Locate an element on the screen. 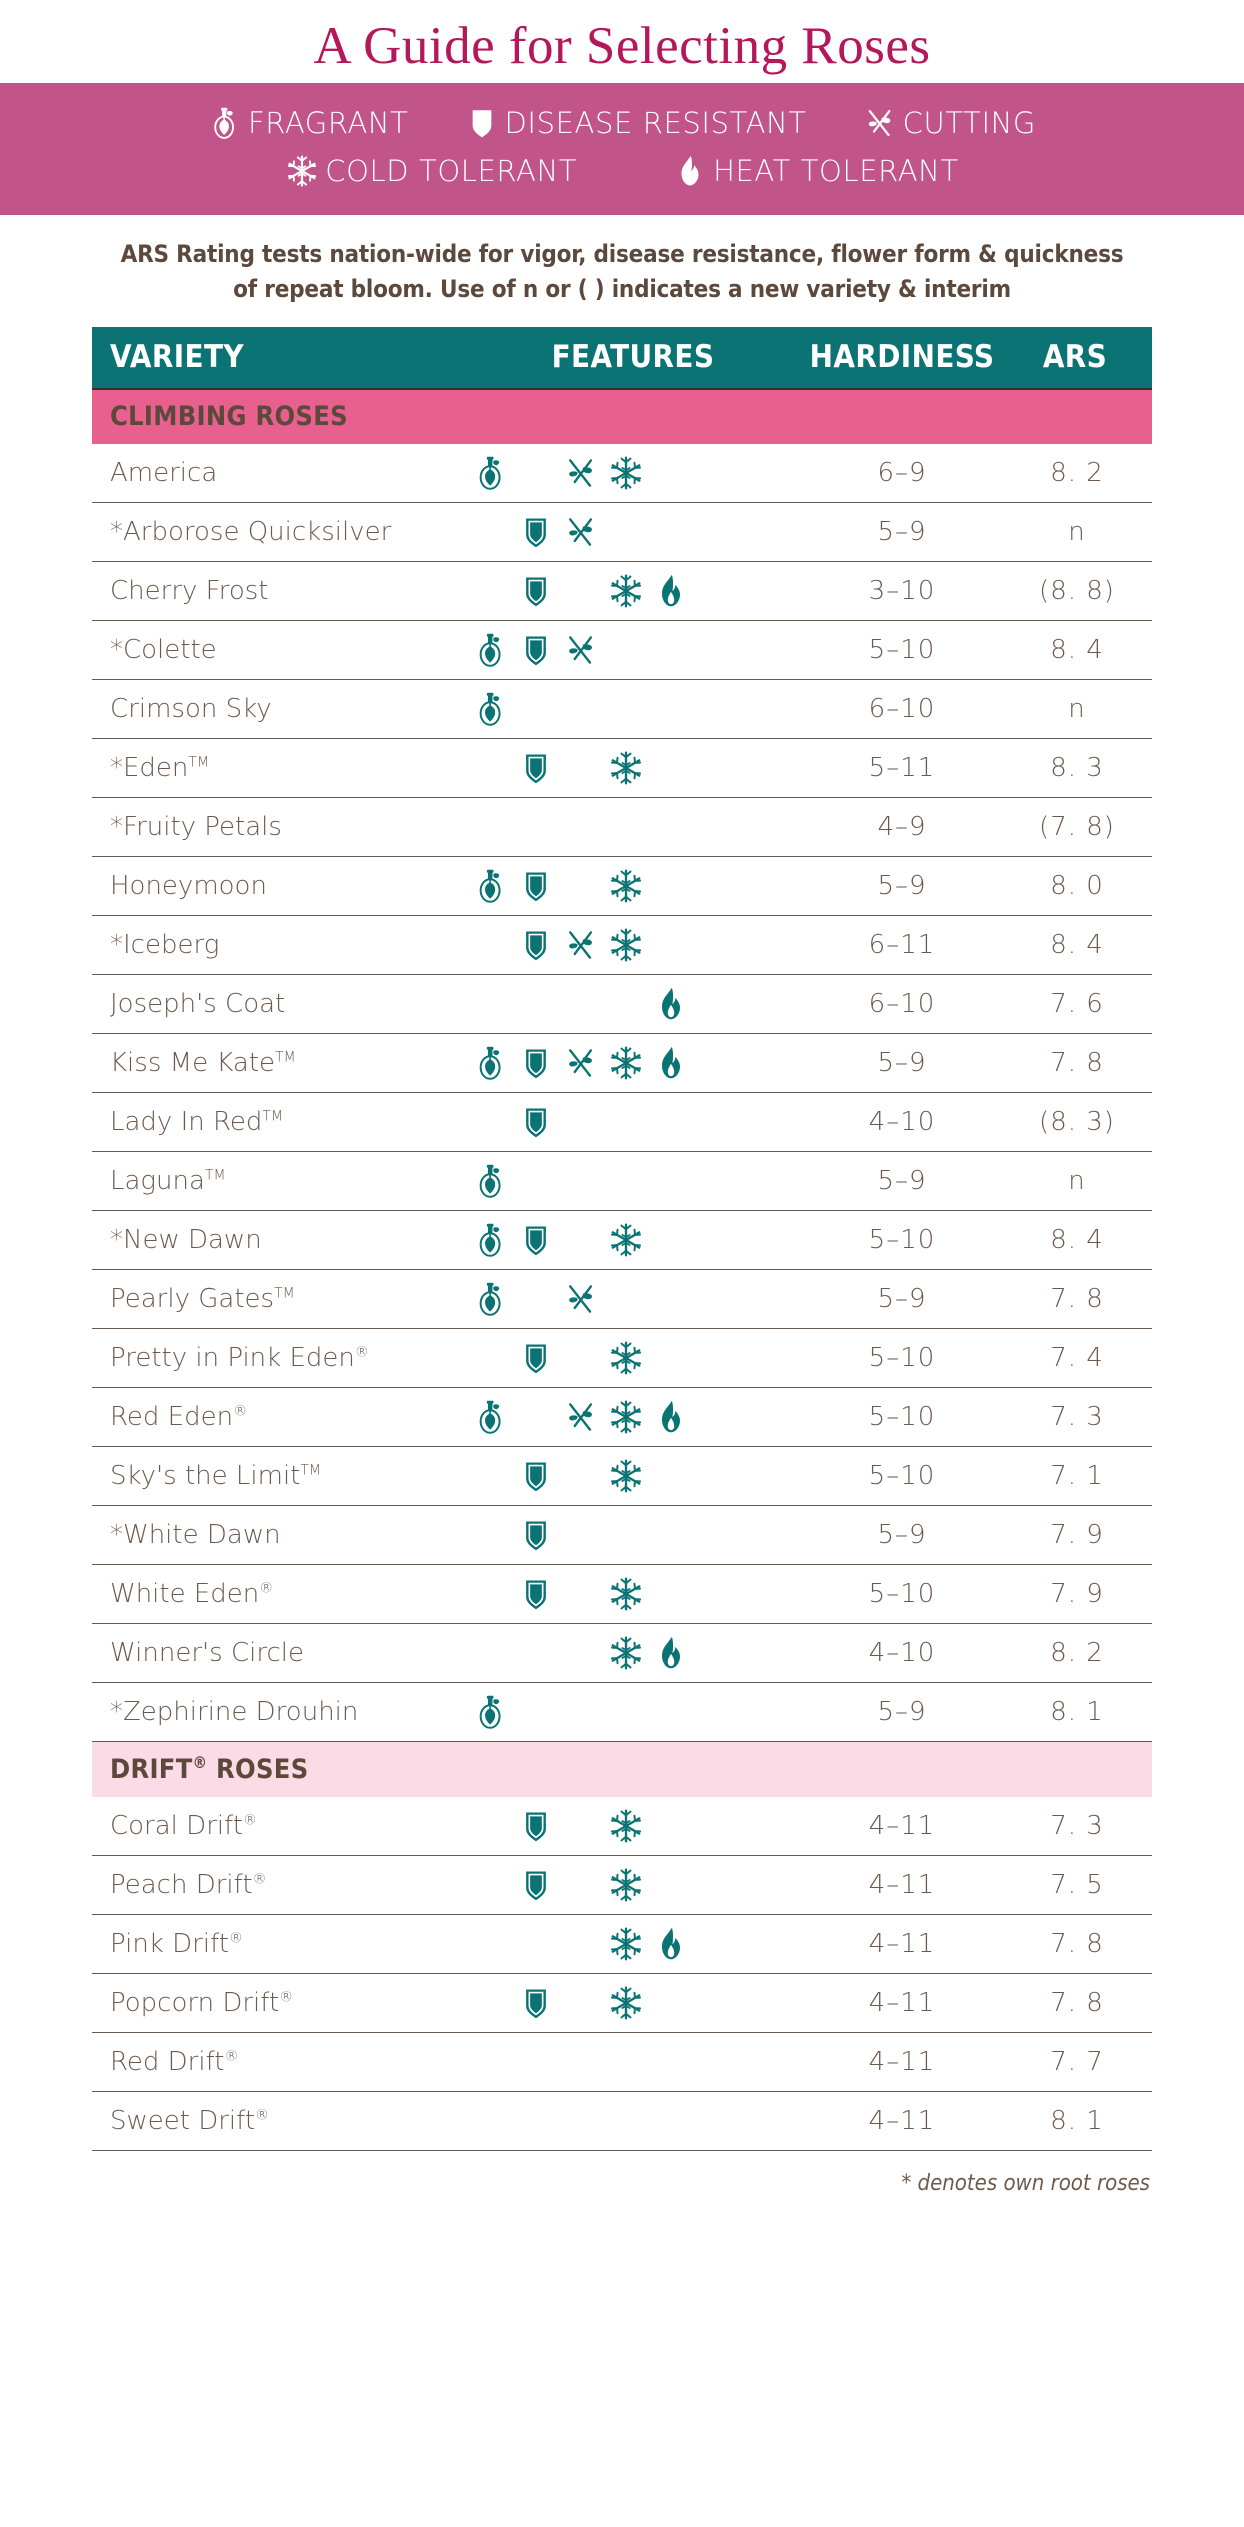  table-row: Winner's Circle 4–10 8. 2 is located at coordinates (622, 1653).